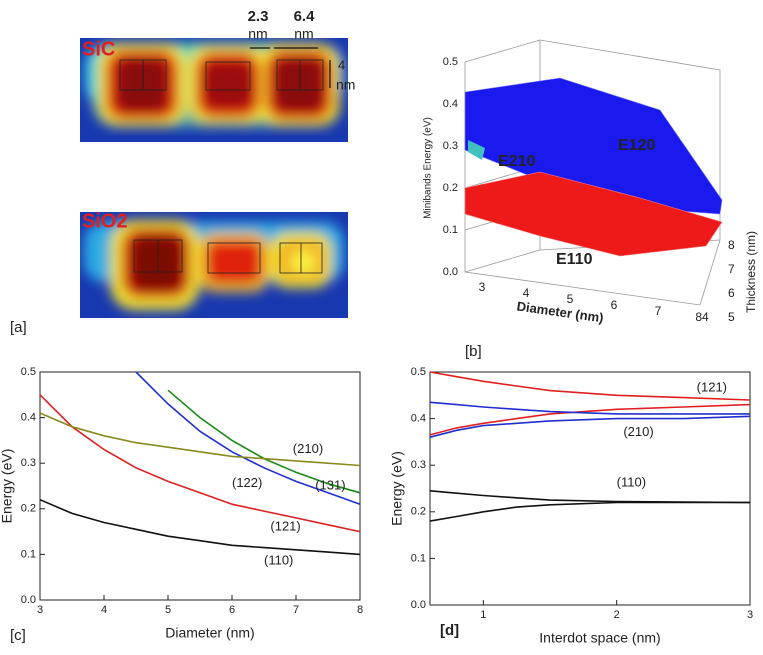 The image size is (763, 655). I want to click on y-tick-label: 5, so click(731, 317).